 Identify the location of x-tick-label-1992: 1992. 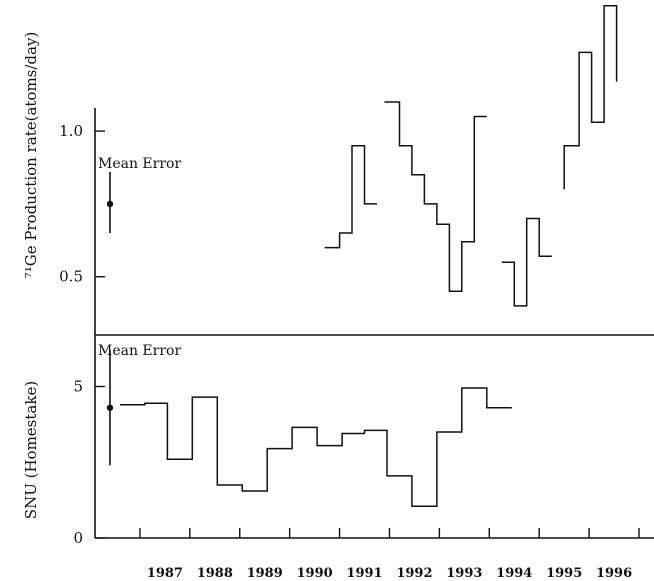
(414, 573).